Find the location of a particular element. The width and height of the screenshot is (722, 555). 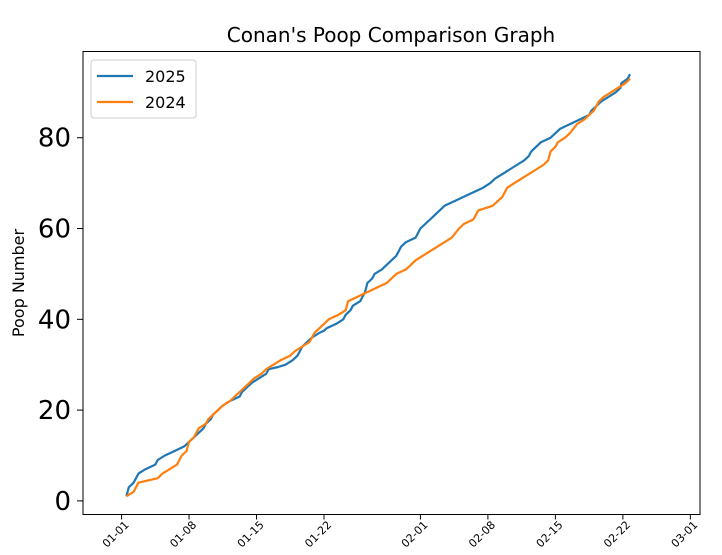

y-axis-label: Poop Number is located at coordinates (18, 282).